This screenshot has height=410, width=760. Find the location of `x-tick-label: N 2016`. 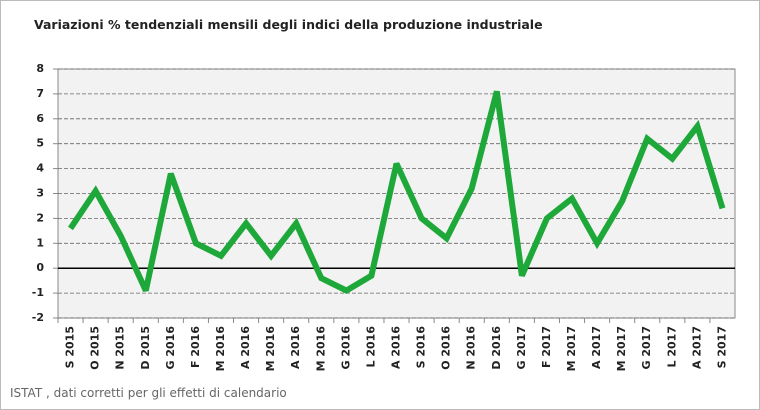

x-tick-label: N 2016 is located at coordinates (471, 348).